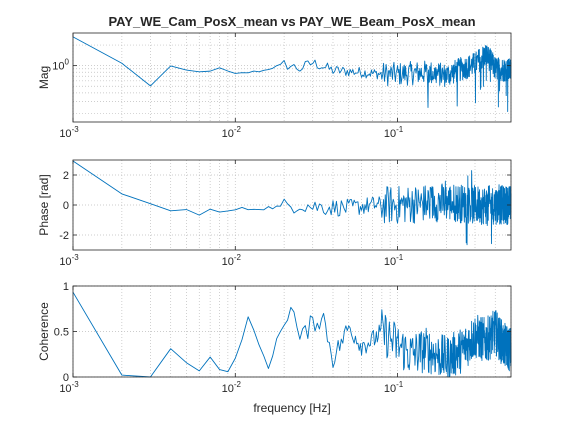 This screenshot has height=424, width=565. Describe the element at coordinates (61, 333) in the screenshot. I see `coherence-ytick-label: 0.5` at that location.